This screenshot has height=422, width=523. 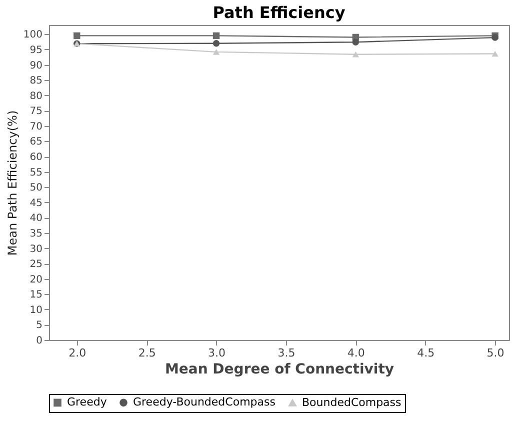 What do you see at coordinates (36, 96) in the screenshot?
I see `y-tick-label: 80` at bounding box center [36, 96].